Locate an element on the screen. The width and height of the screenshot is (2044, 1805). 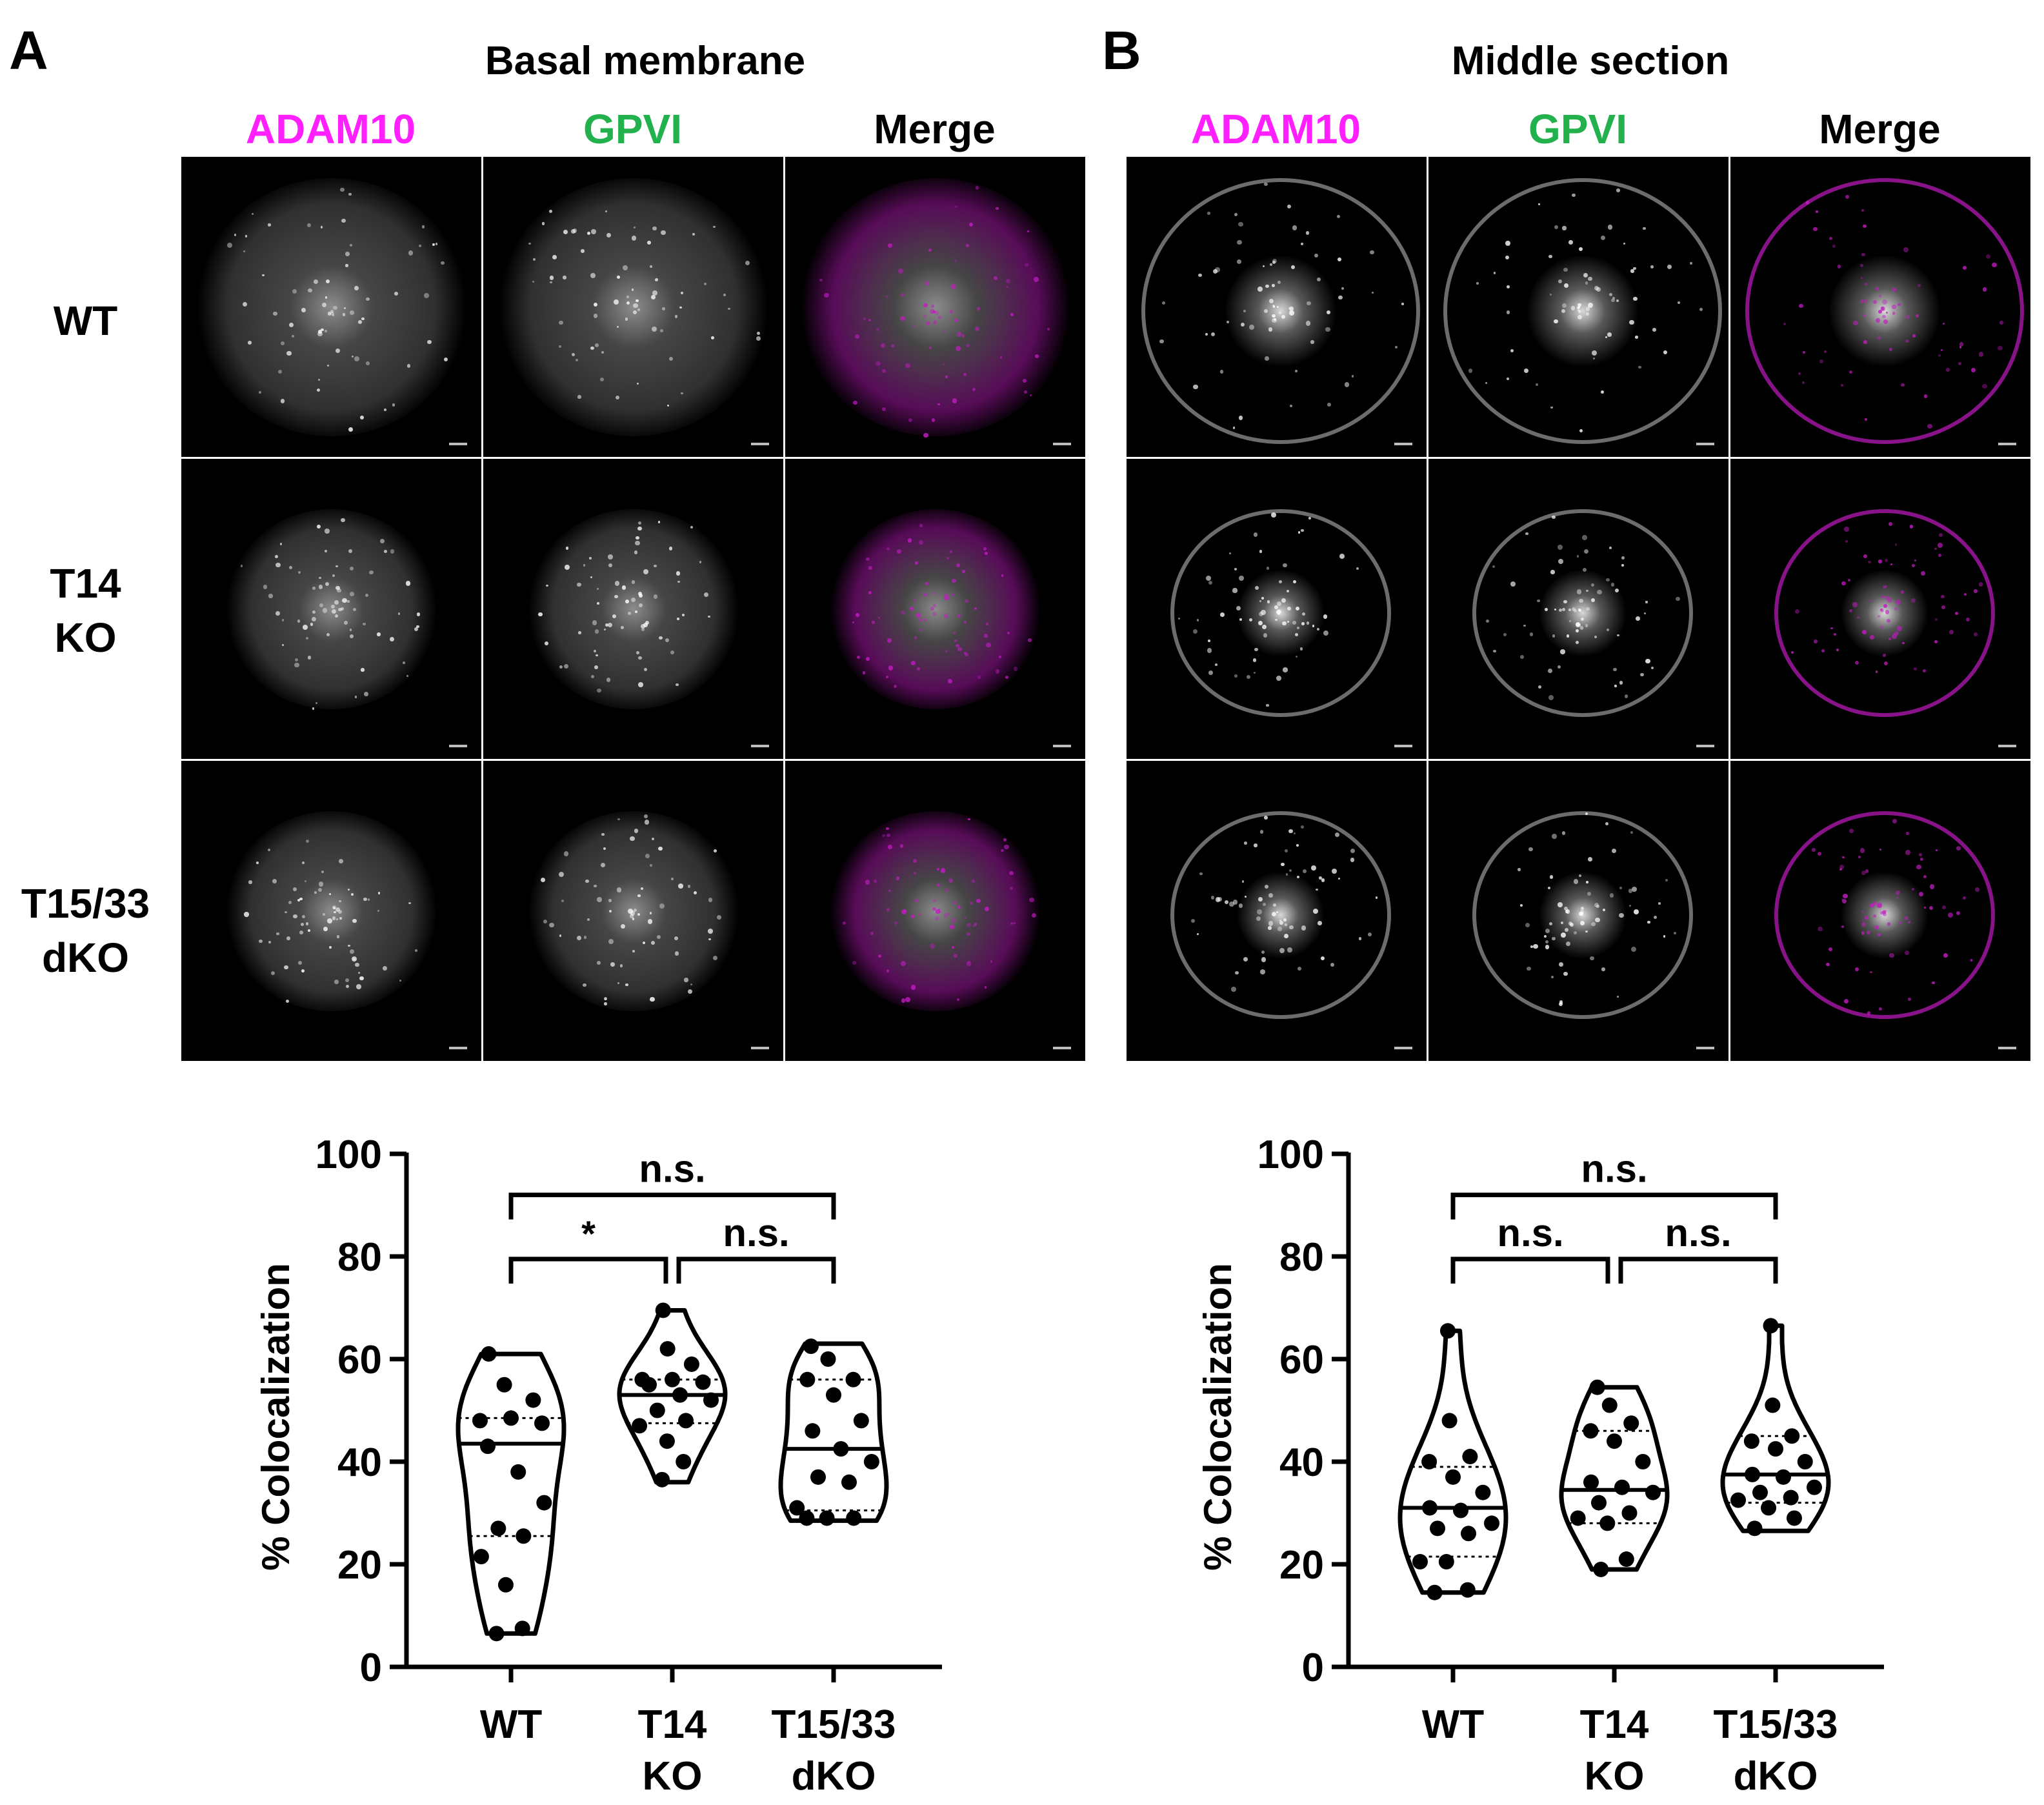
row-label-t1533dko: T15/33 dKO is located at coordinates (85, 930).